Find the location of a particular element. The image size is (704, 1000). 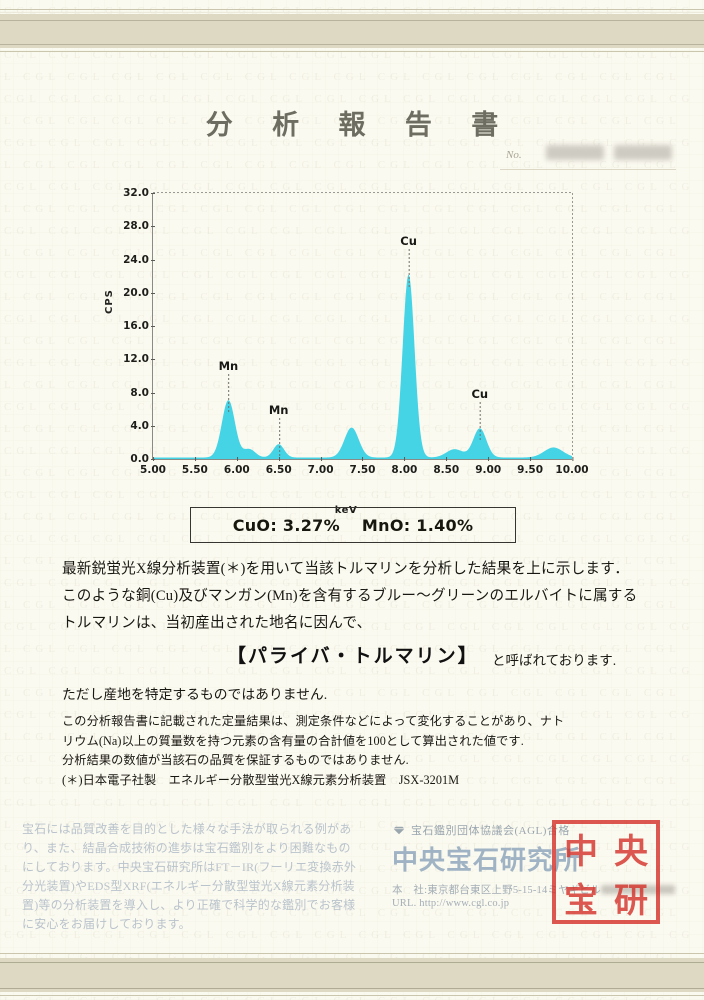

seal-character: 中 is located at coordinates (581, 852).